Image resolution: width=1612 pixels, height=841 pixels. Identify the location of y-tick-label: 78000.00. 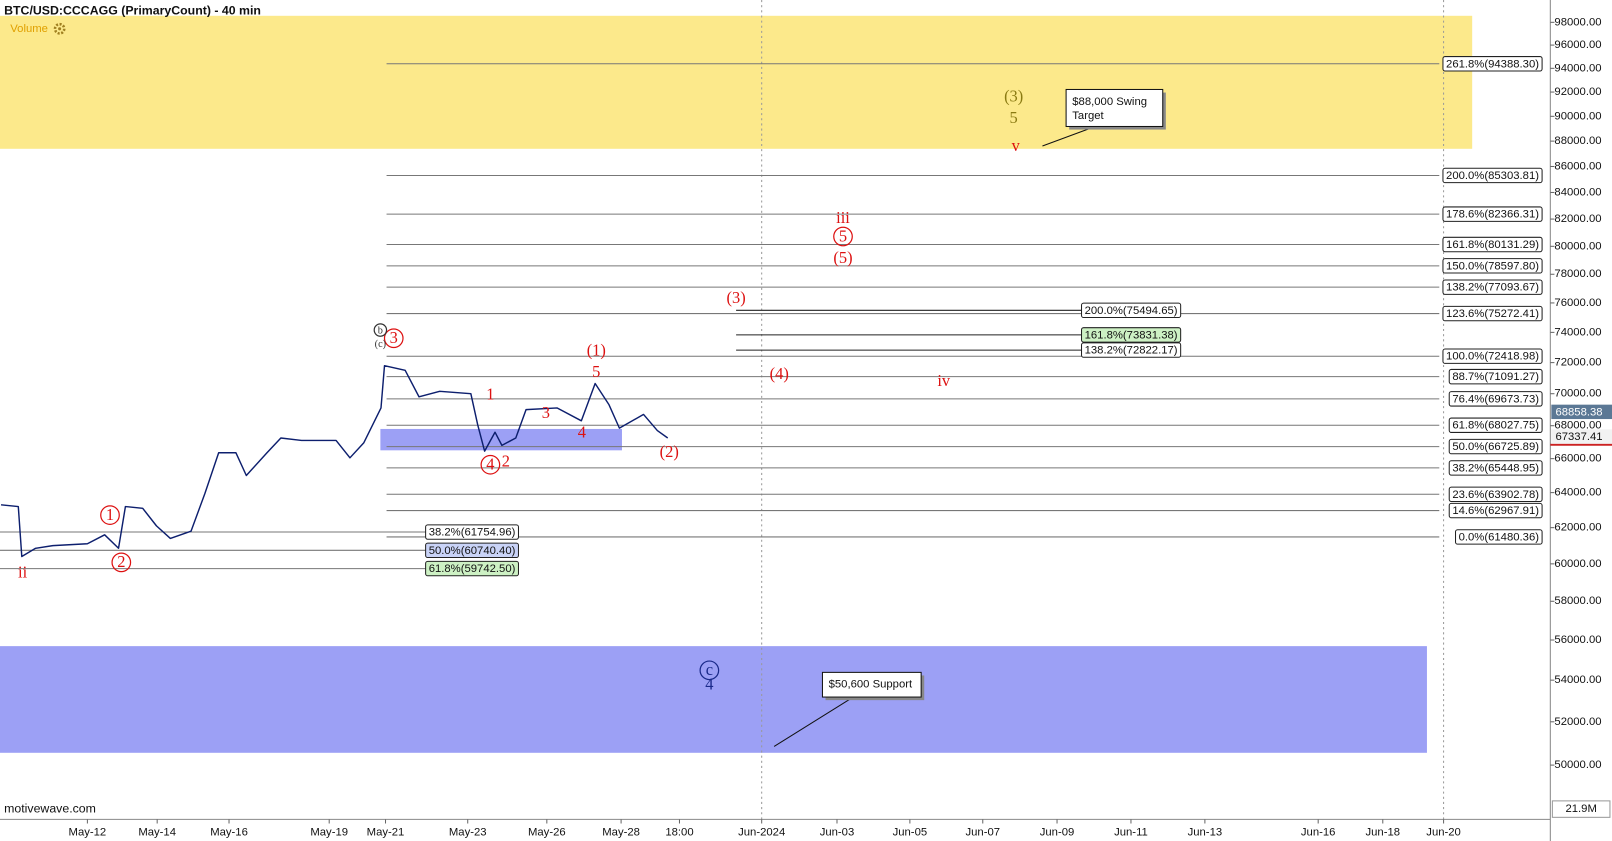
(1577, 274).